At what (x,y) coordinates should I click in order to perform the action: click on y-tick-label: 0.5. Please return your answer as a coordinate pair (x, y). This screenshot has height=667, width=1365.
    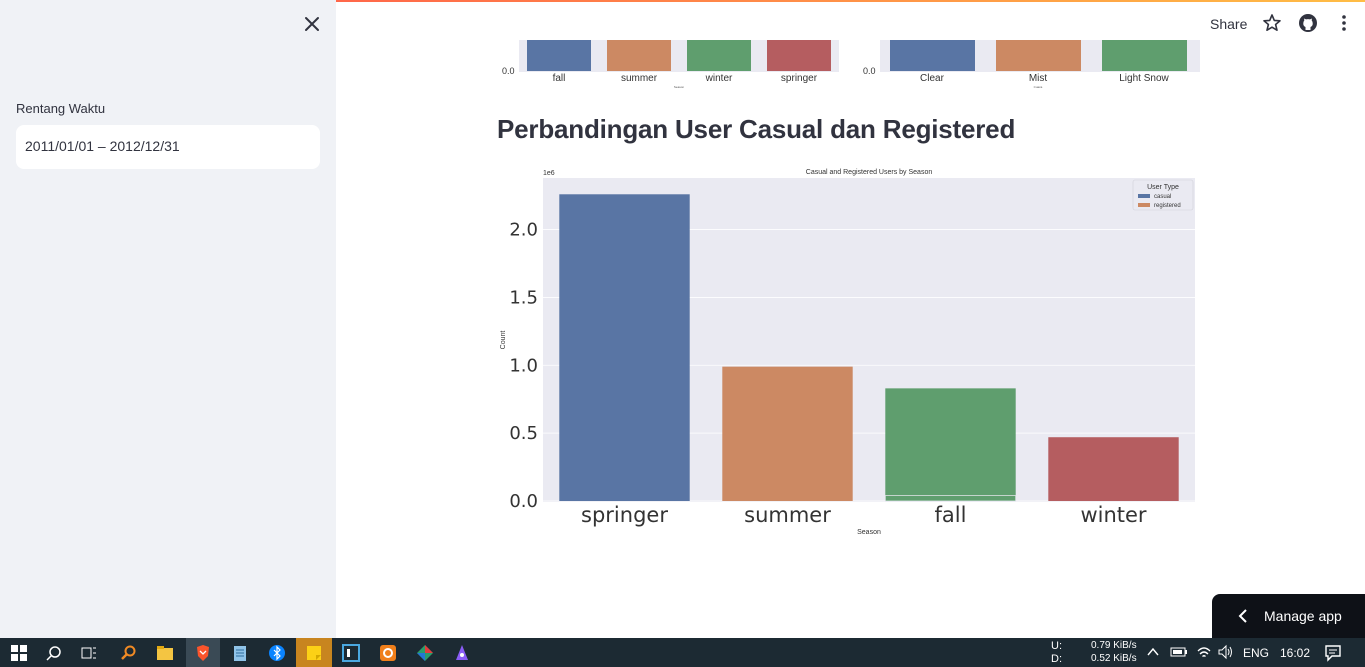
    Looking at the image, I should click on (523, 433).